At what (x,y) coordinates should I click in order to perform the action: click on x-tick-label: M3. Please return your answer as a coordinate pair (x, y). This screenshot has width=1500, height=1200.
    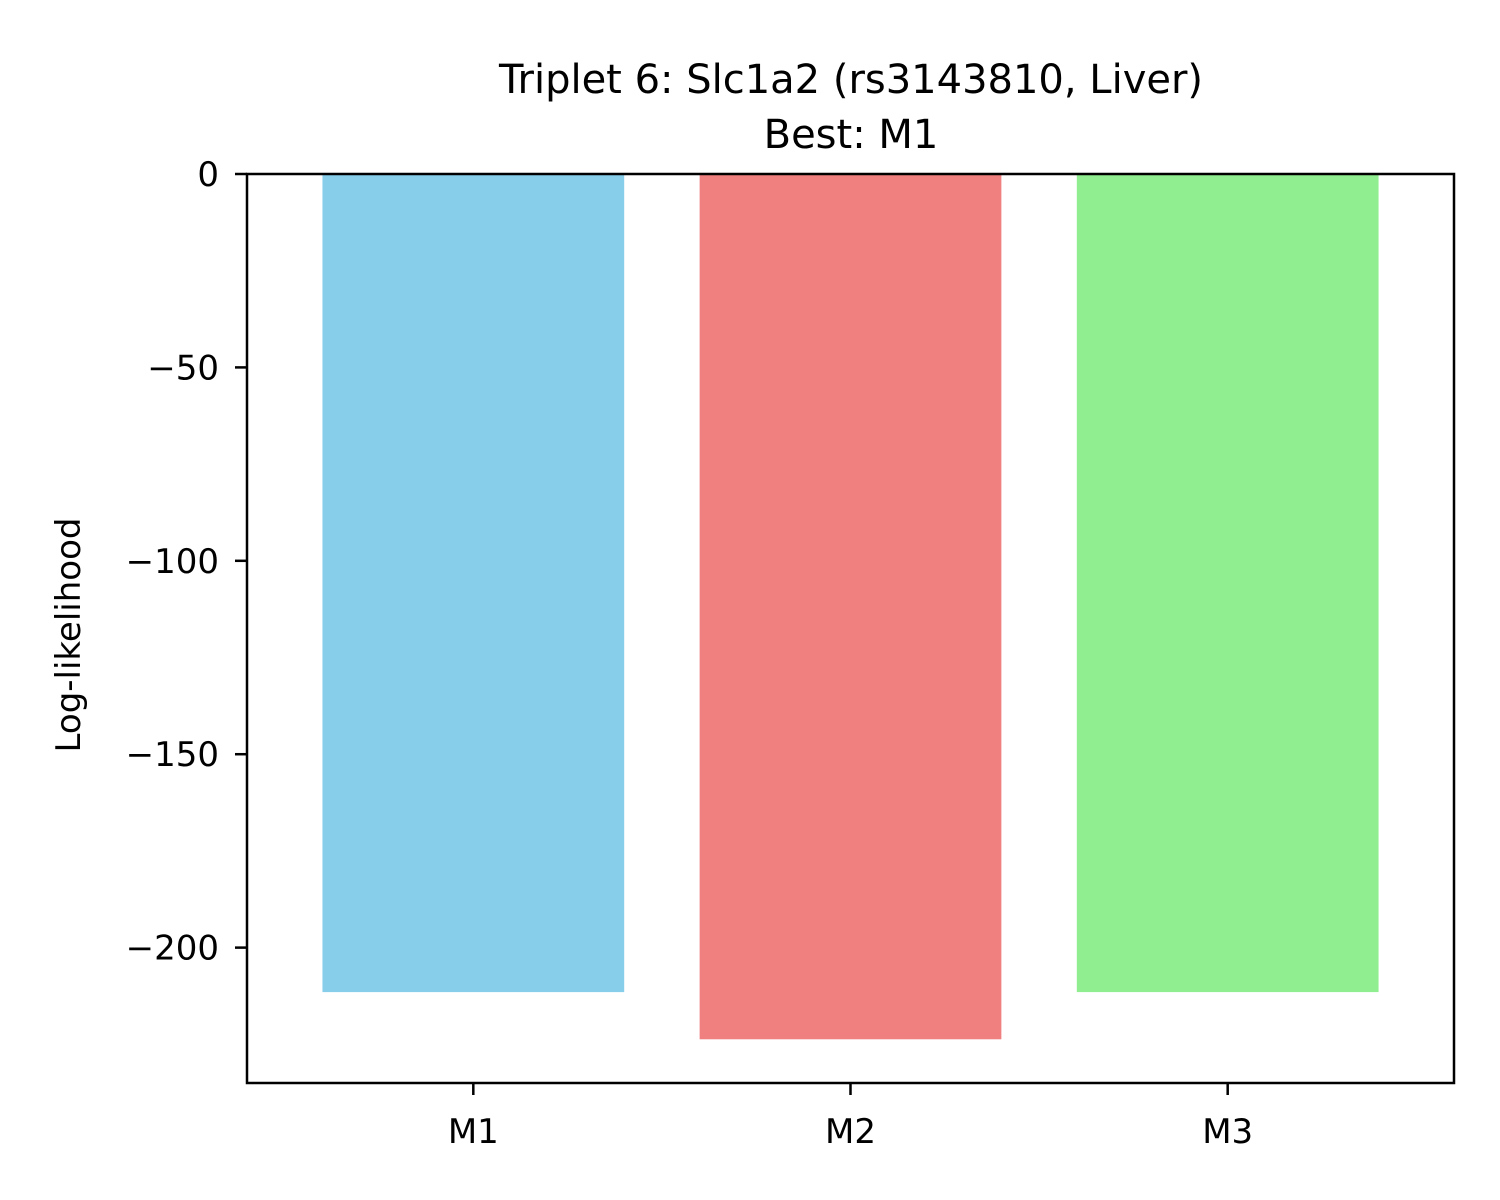
    Looking at the image, I should click on (1227, 1132).